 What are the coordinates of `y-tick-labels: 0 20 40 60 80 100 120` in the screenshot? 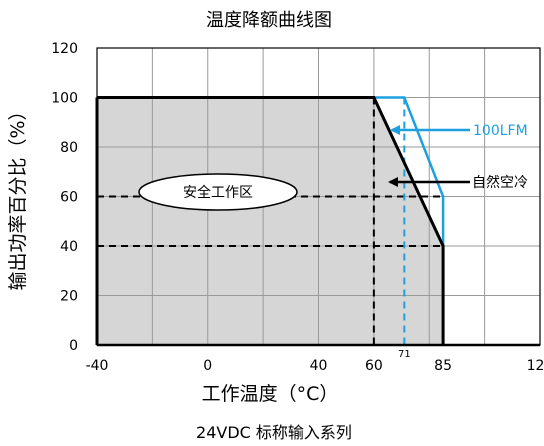 It's located at (64, 197).